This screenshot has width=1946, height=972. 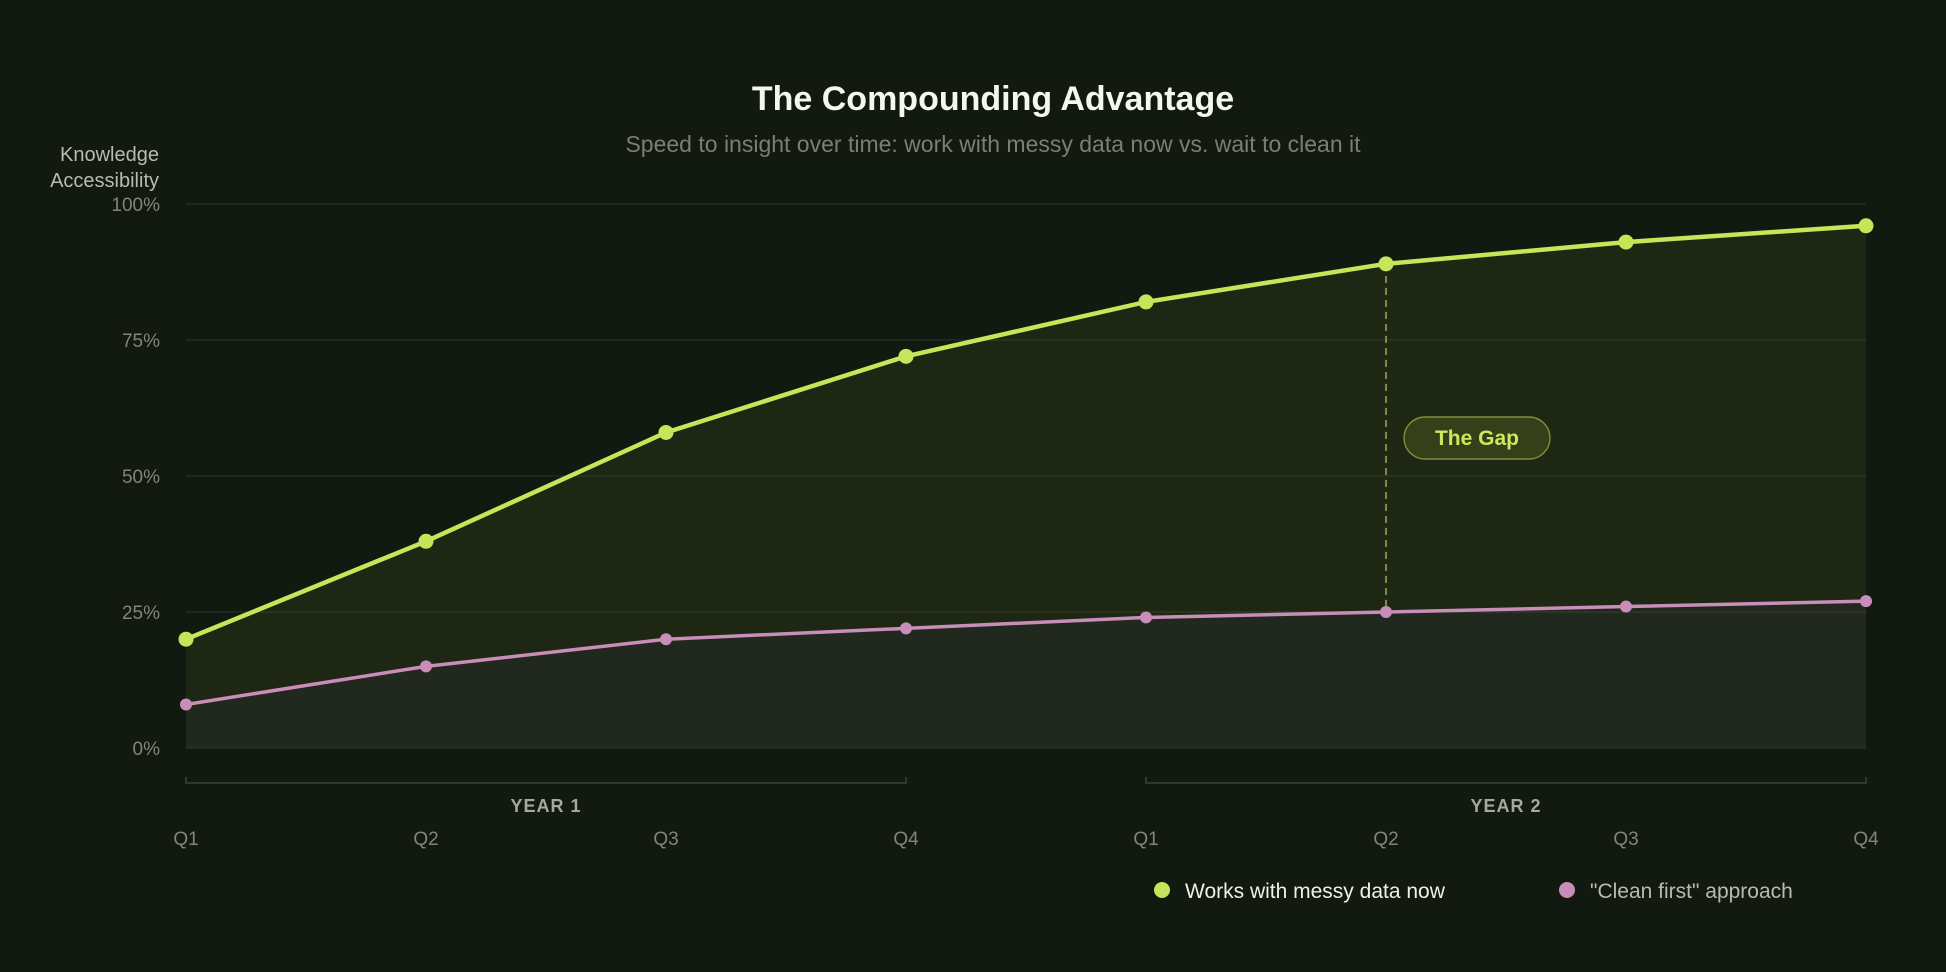 I want to click on y-tick-label: 50%, so click(x=141, y=477).